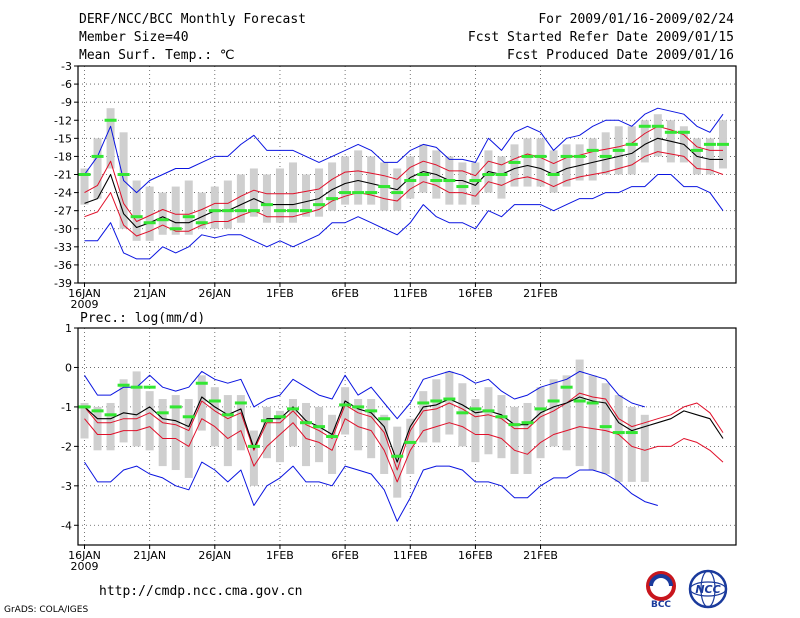 Image resolution: width=800 pixels, height=618 pixels. I want to click on y-tick-label: -24, so click(63, 193).